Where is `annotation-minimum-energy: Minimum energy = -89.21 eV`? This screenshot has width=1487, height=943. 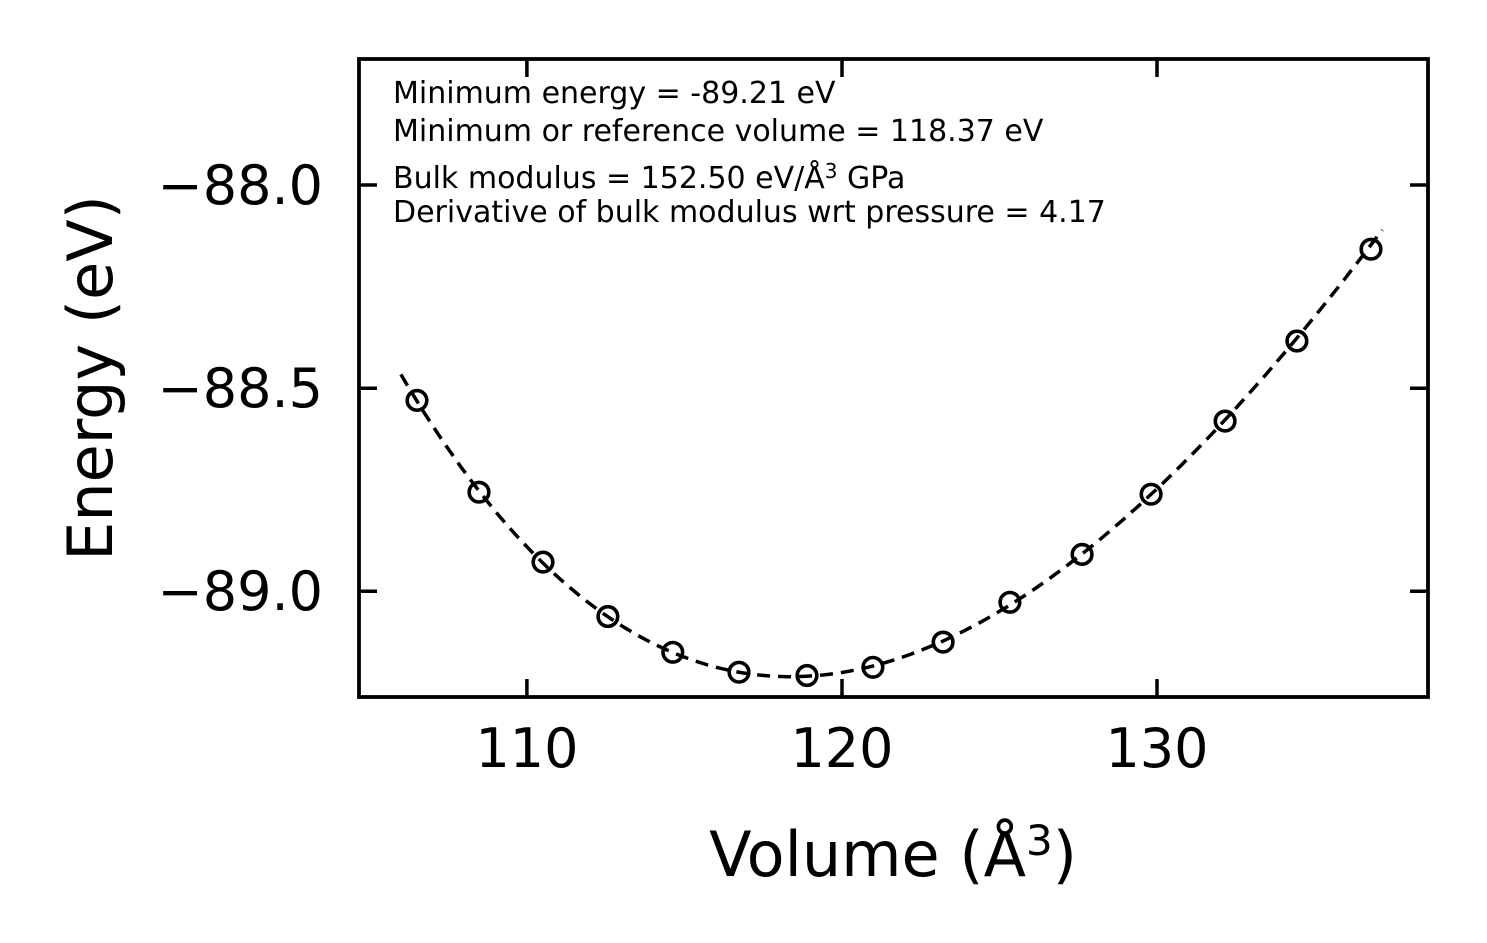 annotation-minimum-energy: Minimum energy = -89.21 eV is located at coordinates (614, 93).